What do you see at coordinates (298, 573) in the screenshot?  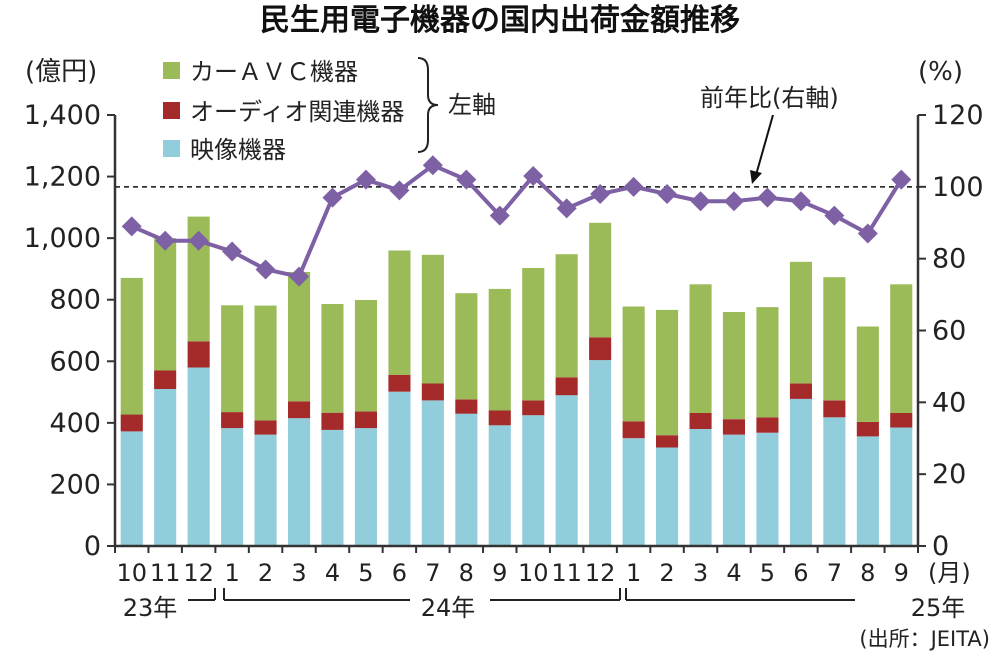 I see `x-tick-label-5: 3` at bounding box center [298, 573].